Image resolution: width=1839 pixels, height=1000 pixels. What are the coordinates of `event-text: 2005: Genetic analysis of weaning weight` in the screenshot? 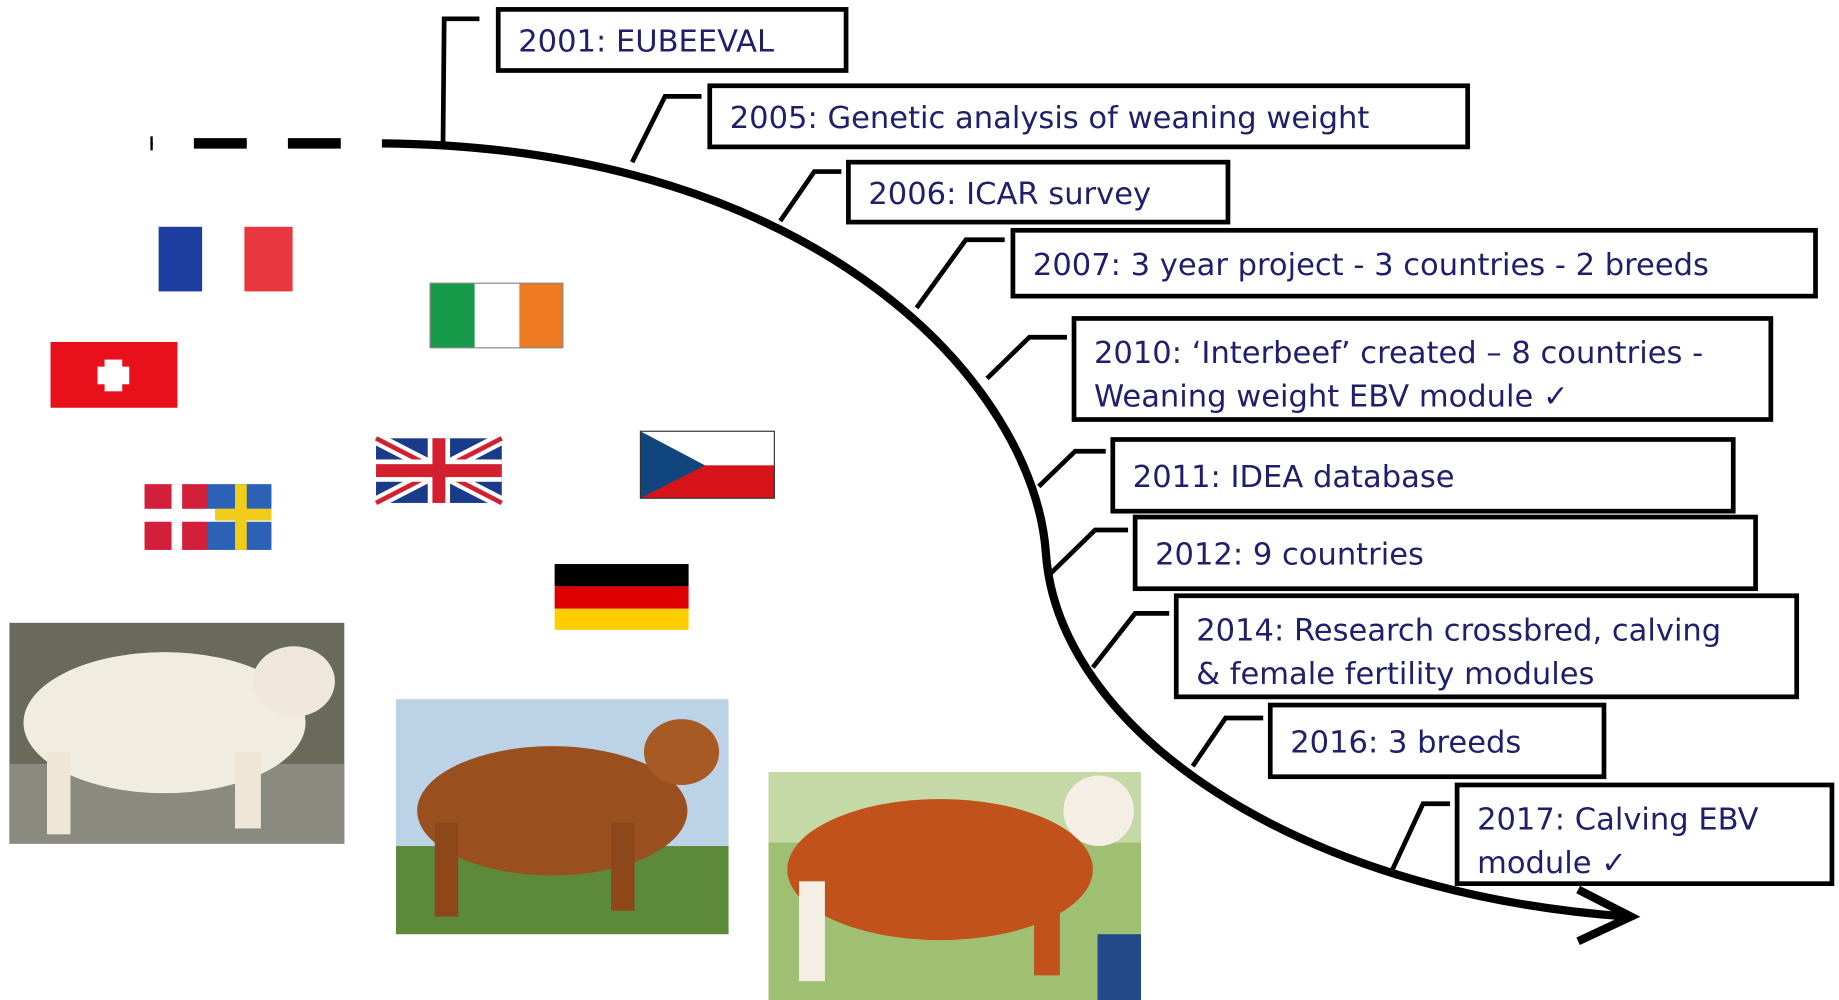 It's located at (1050, 118).